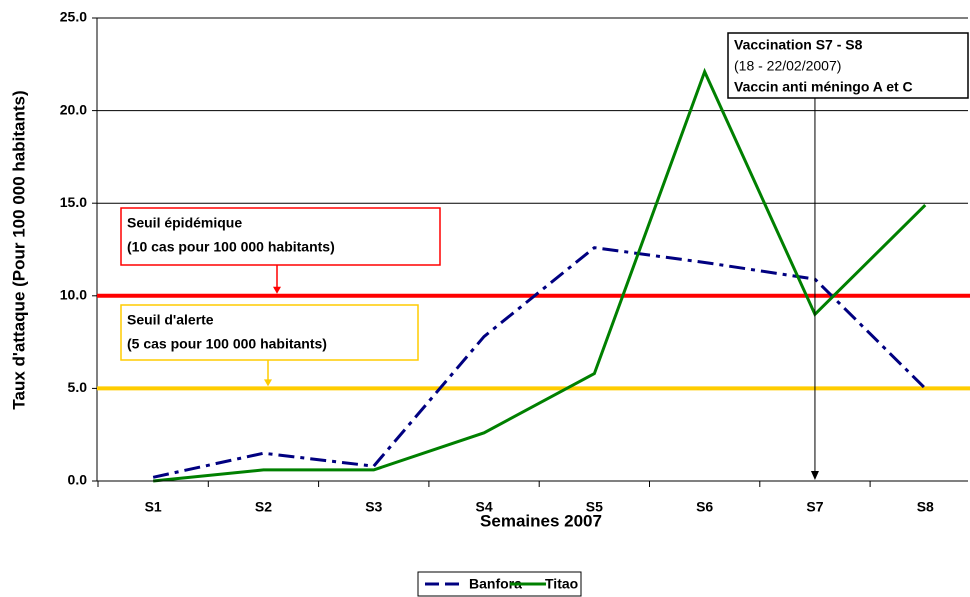  What do you see at coordinates (73, 295) in the screenshot?
I see `y-tick-label: 10.0` at bounding box center [73, 295].